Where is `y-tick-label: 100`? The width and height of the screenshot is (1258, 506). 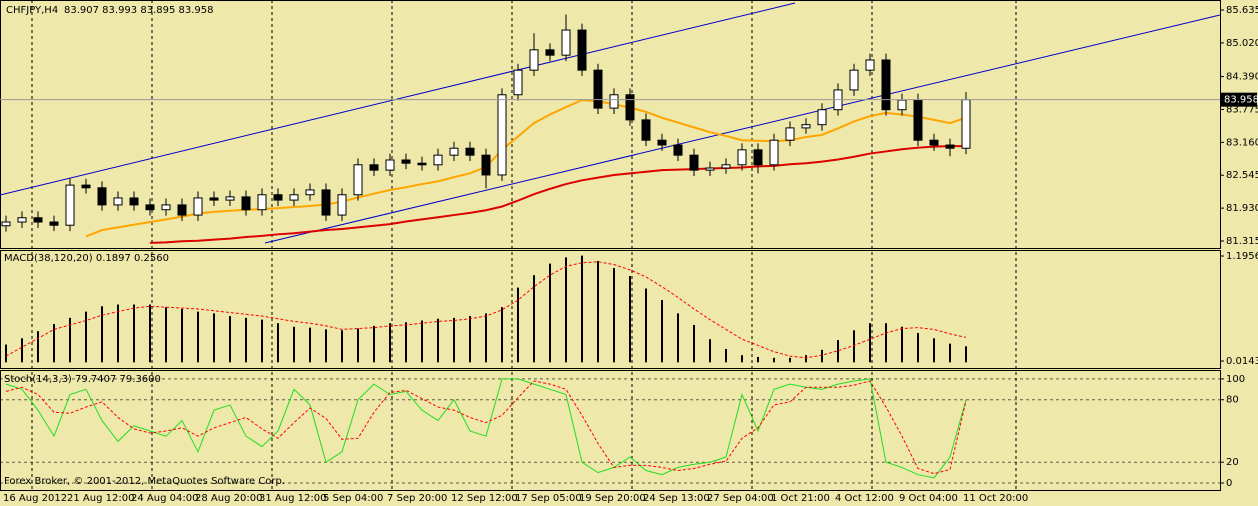
y-tick-label: 100 is located at coordinates (1235, 379).